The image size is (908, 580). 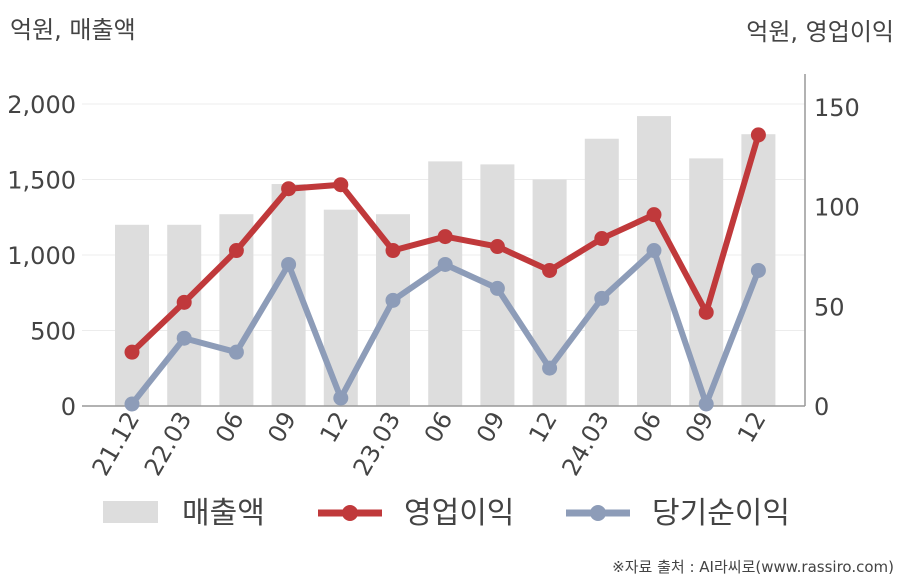 I want to click on legend-operating-profit-marker, so click(x=350, y=513).